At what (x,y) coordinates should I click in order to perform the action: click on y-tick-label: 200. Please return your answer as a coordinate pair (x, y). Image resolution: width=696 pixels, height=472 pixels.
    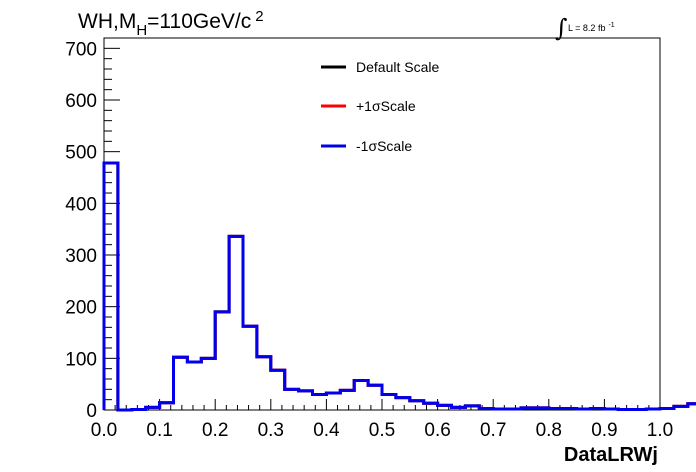
    Looking at the image, I should click on (81, 308).